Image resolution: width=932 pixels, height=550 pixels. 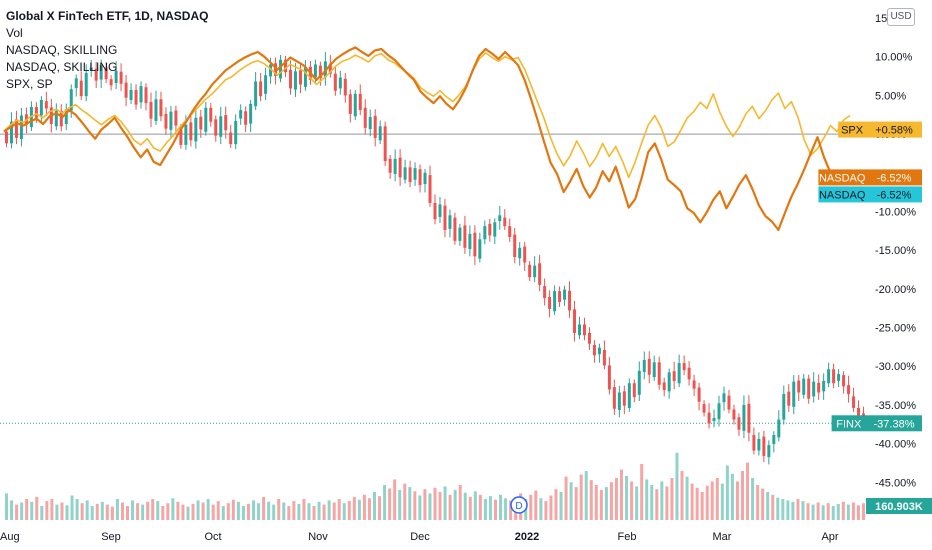 I want to click on tag-label-nasdaq-1: NASDAQ, so click(x=842, y=178).